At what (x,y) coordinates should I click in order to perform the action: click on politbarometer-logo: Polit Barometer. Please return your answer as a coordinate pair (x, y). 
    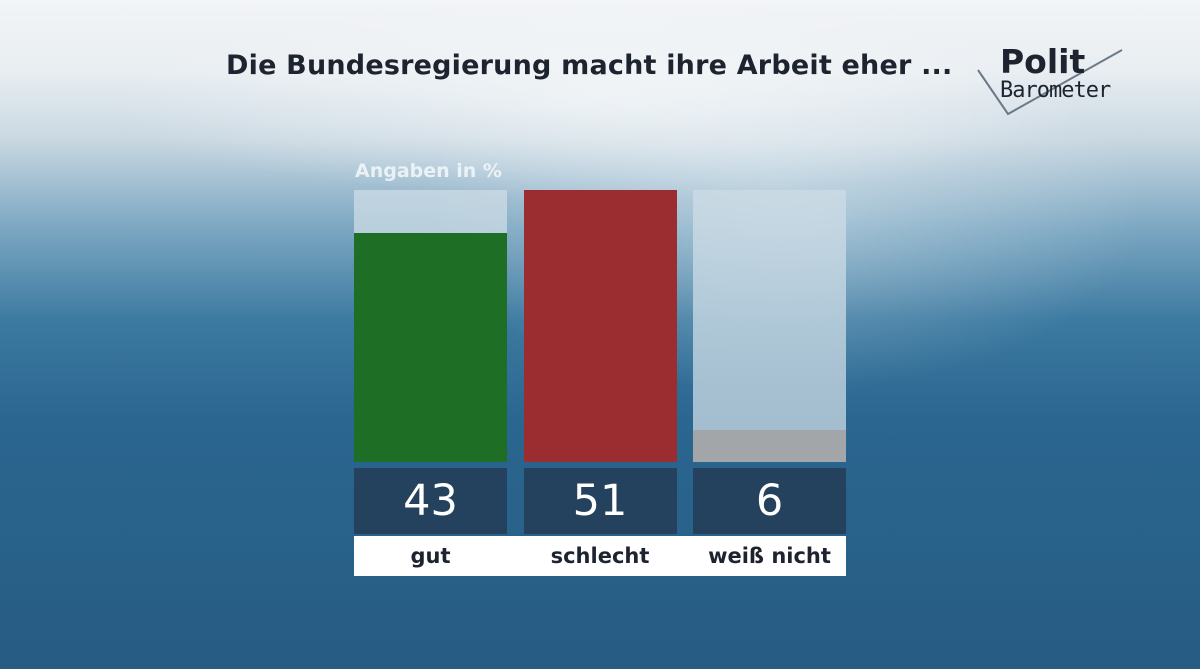
    Looking at the image, I should click on (1054, 81).